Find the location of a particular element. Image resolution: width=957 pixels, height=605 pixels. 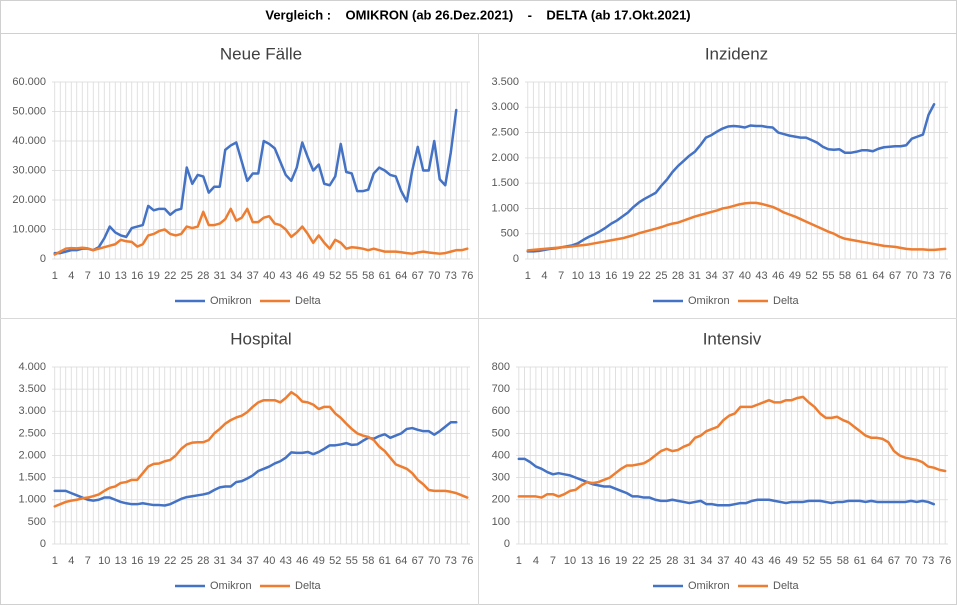

y-tick-label: 400 is located at coordinates (501, 455).